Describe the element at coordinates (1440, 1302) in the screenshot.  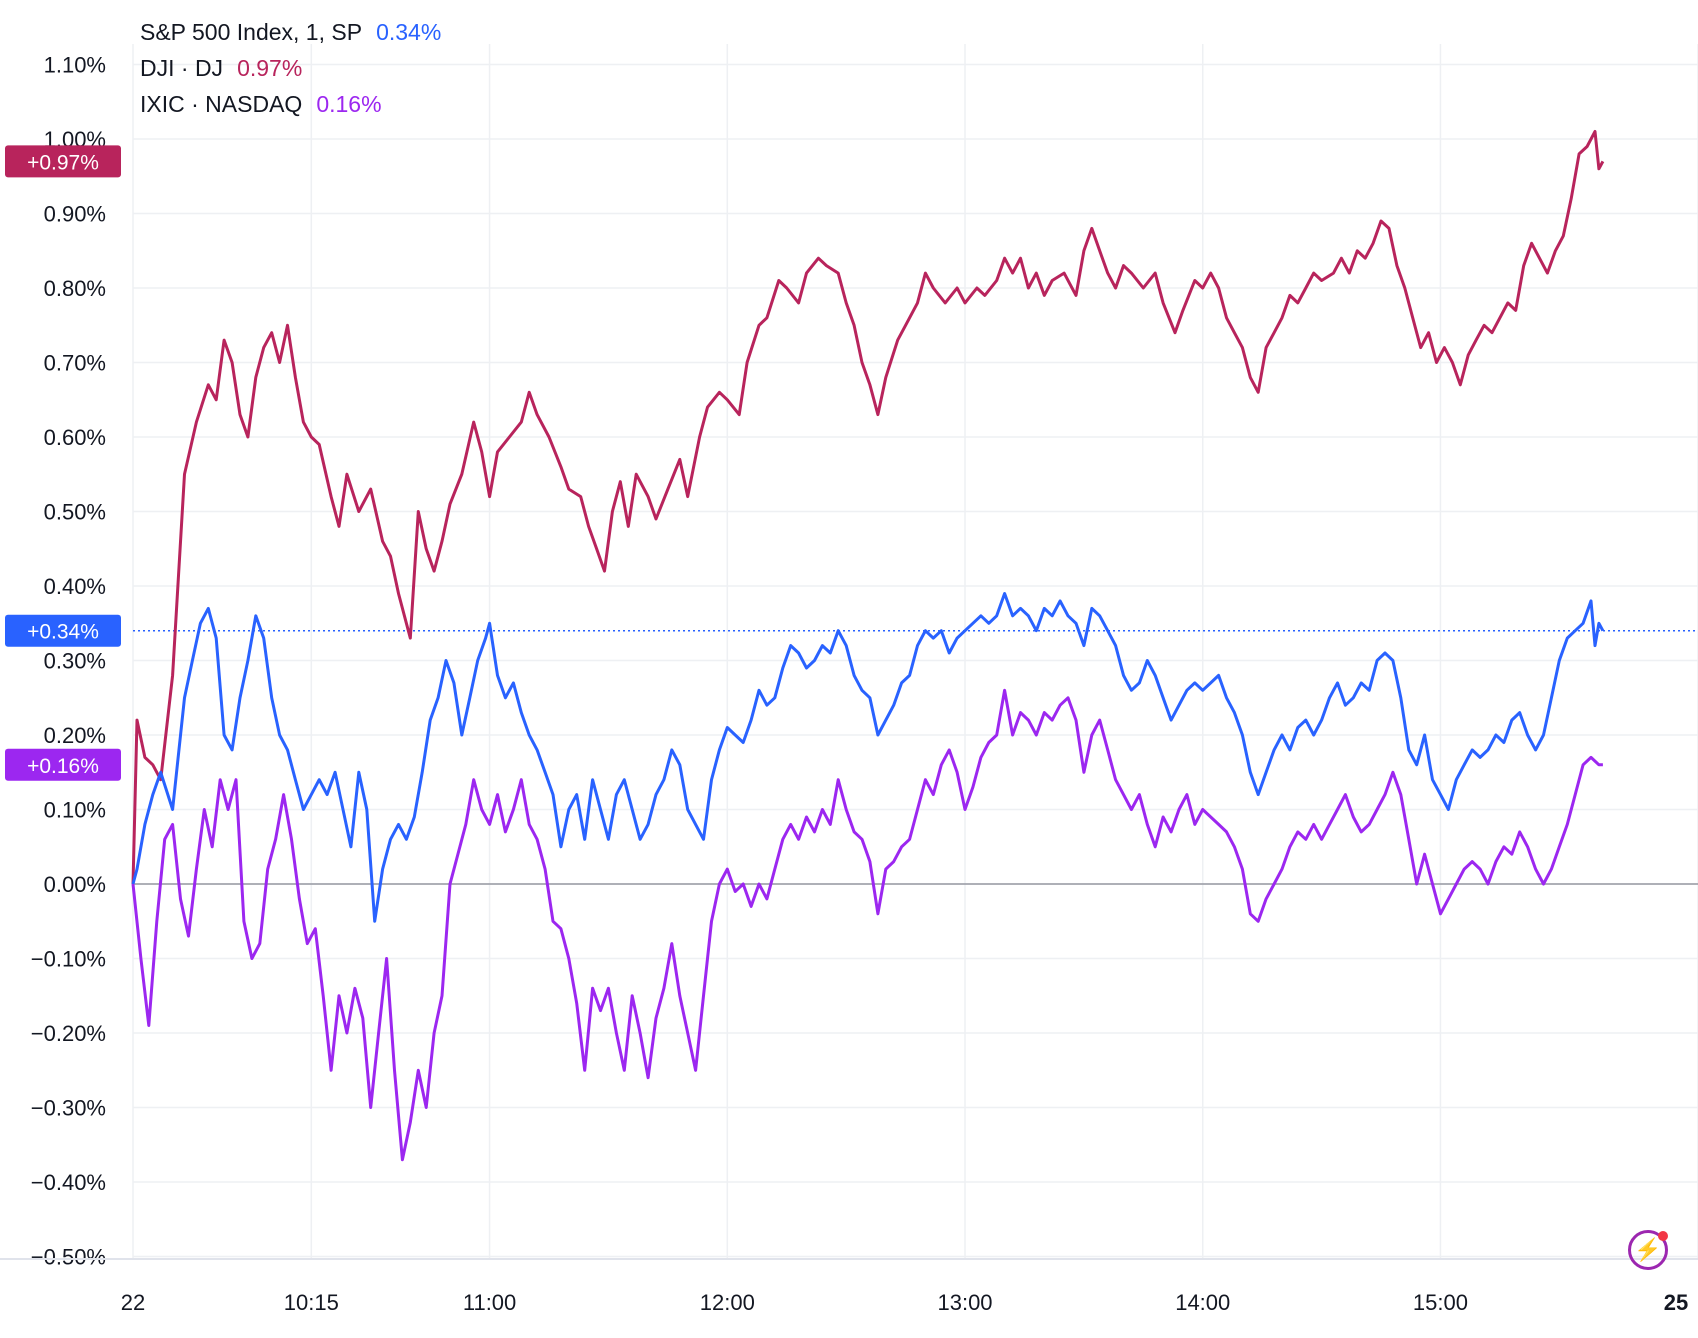
I see `x-tick-label: 15:00` at that location.